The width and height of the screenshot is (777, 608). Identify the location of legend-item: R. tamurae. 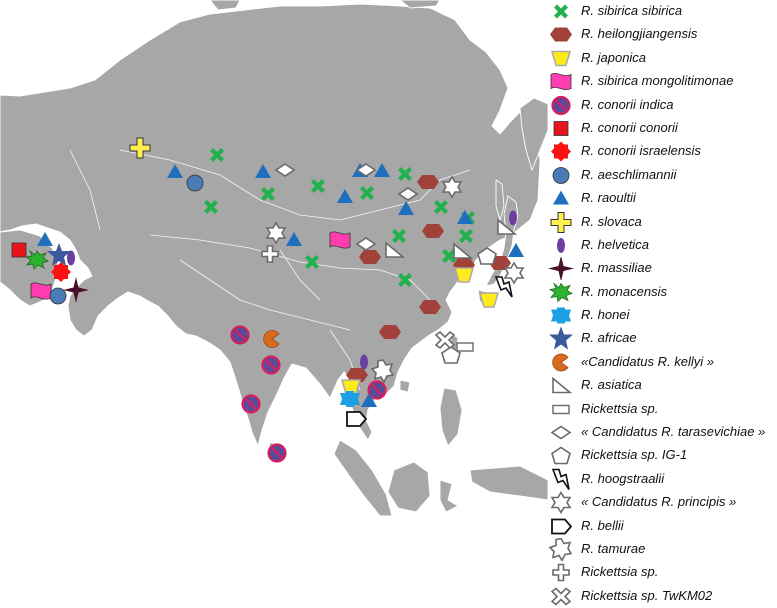
(662, 549).